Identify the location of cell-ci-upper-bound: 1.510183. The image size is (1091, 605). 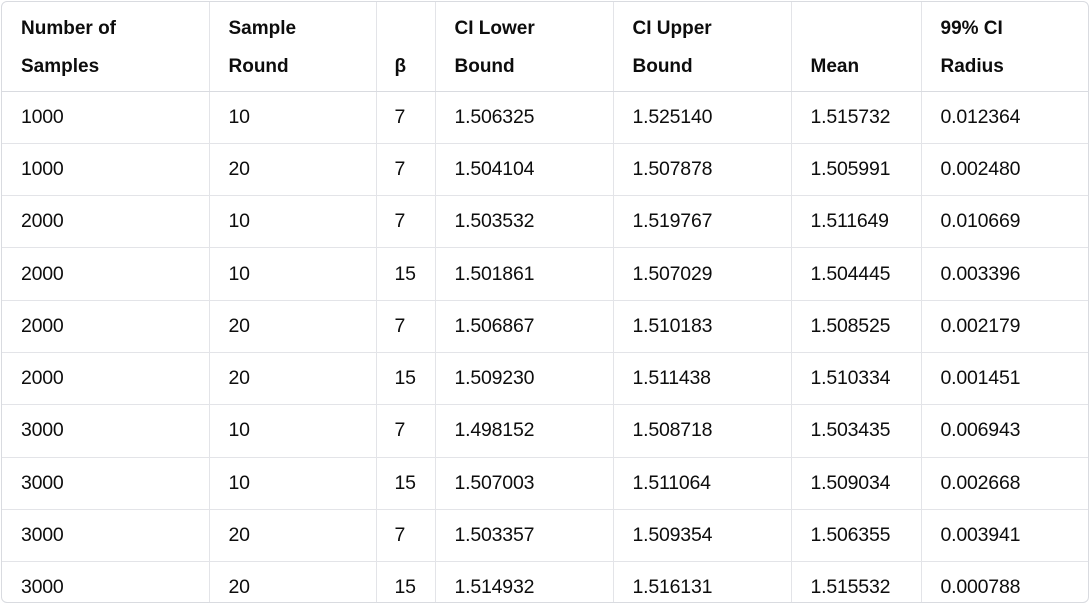
(702, 326).